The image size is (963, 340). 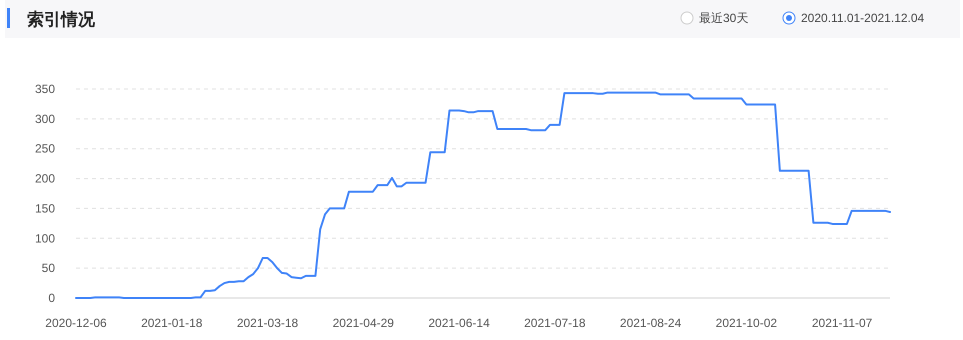 I want to click on x-tick-label: 2021-08-24, so click(x=651, y=323).